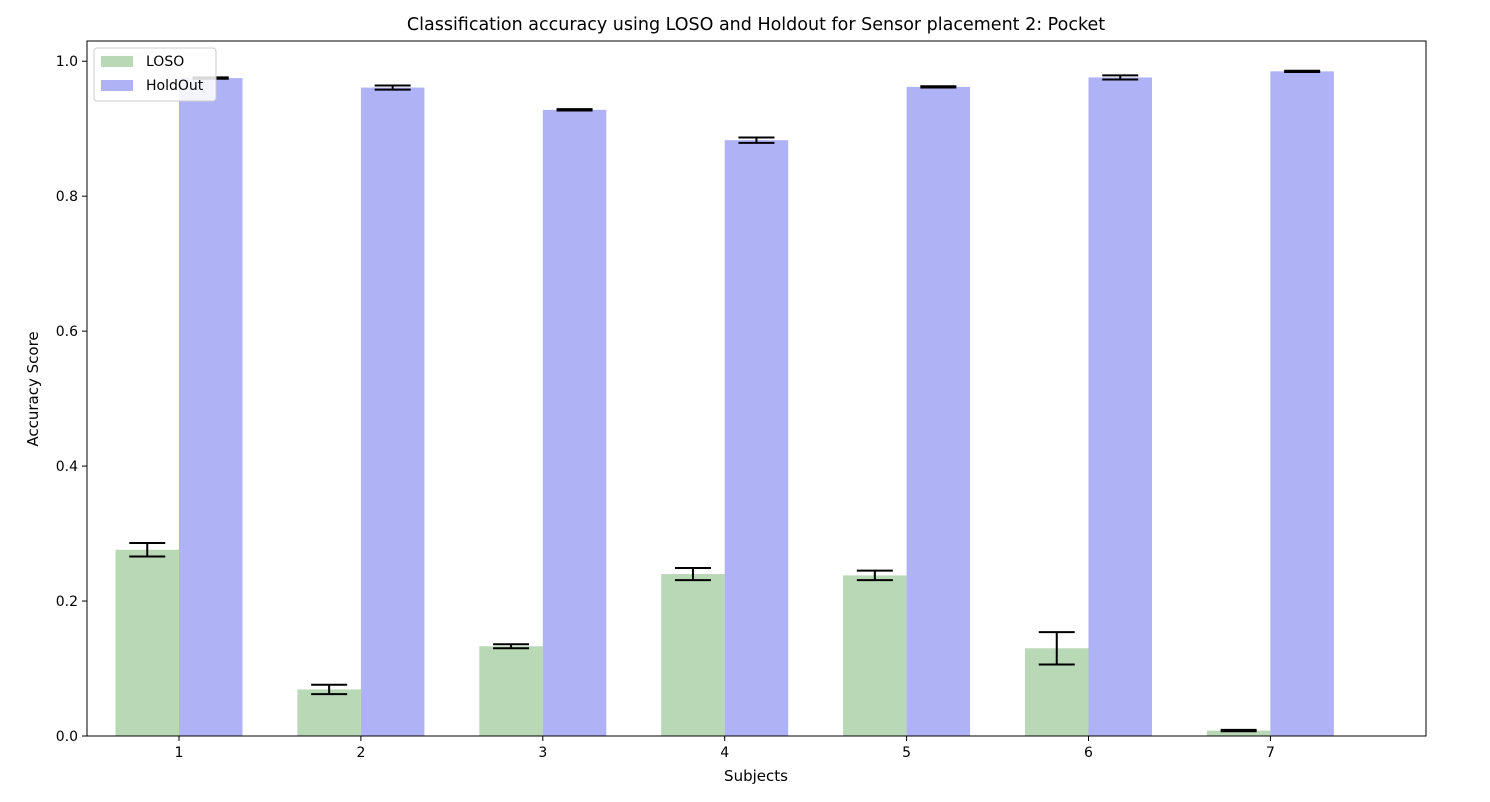  What do you see at coordinates (1088, 753) in the screenshot?
I see `x-tick-label: 6` at bounding box center [1088, 753].